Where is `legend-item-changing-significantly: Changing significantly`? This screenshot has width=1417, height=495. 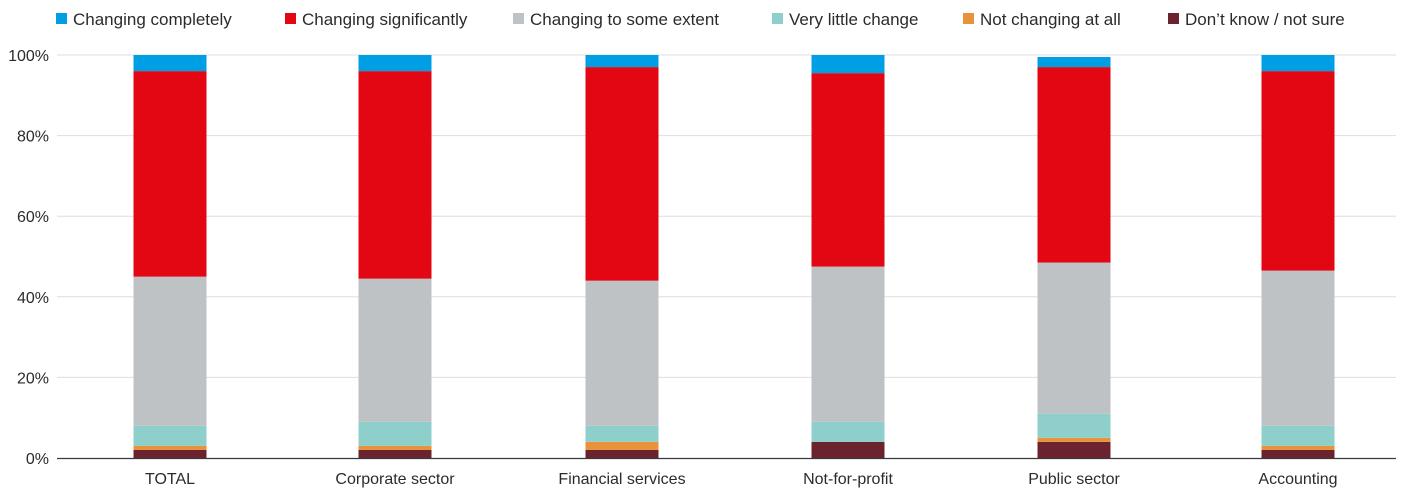 legend-item-changing-significantly: Changing significantly is located at coordinates (376, 19).